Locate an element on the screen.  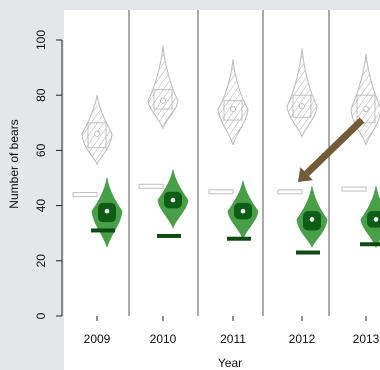
x-tick-label-2012: 2012 is located at coordinates (302, 339).